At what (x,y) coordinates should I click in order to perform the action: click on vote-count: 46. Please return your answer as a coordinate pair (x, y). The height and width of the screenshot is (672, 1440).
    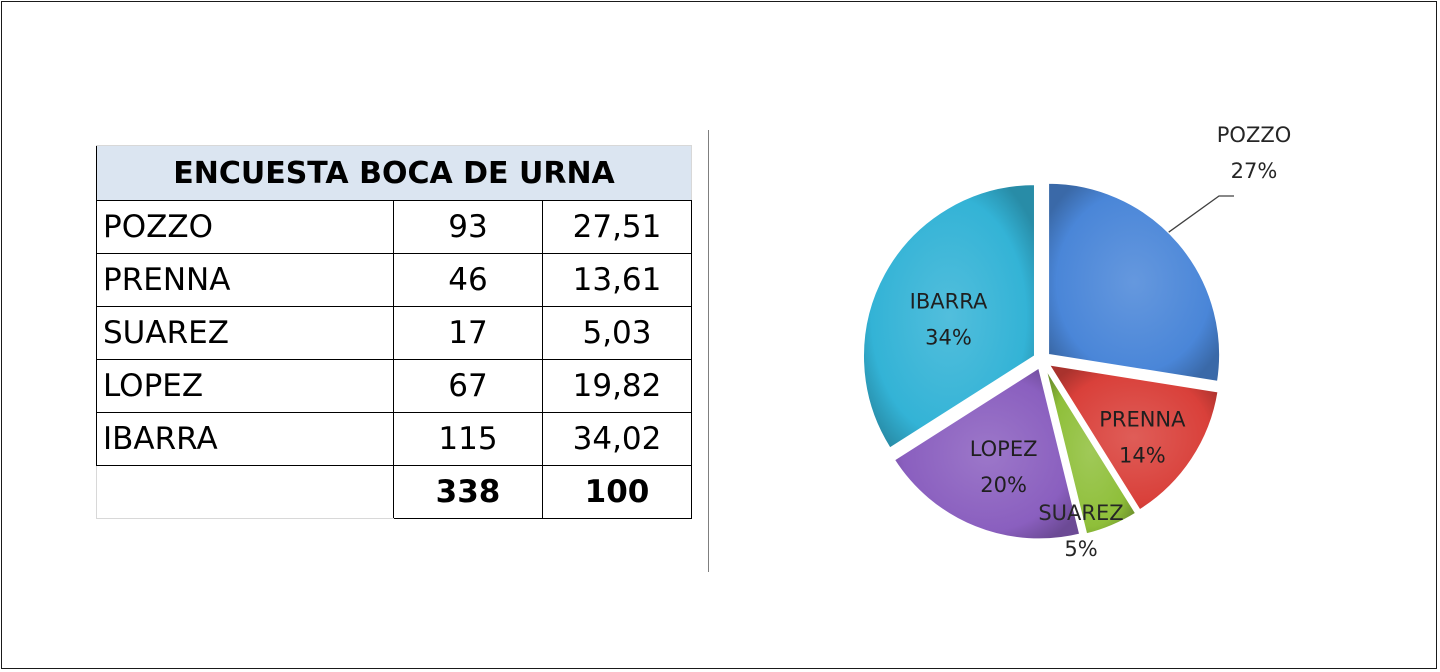
    Looking at the image, I should click on (468, 280).